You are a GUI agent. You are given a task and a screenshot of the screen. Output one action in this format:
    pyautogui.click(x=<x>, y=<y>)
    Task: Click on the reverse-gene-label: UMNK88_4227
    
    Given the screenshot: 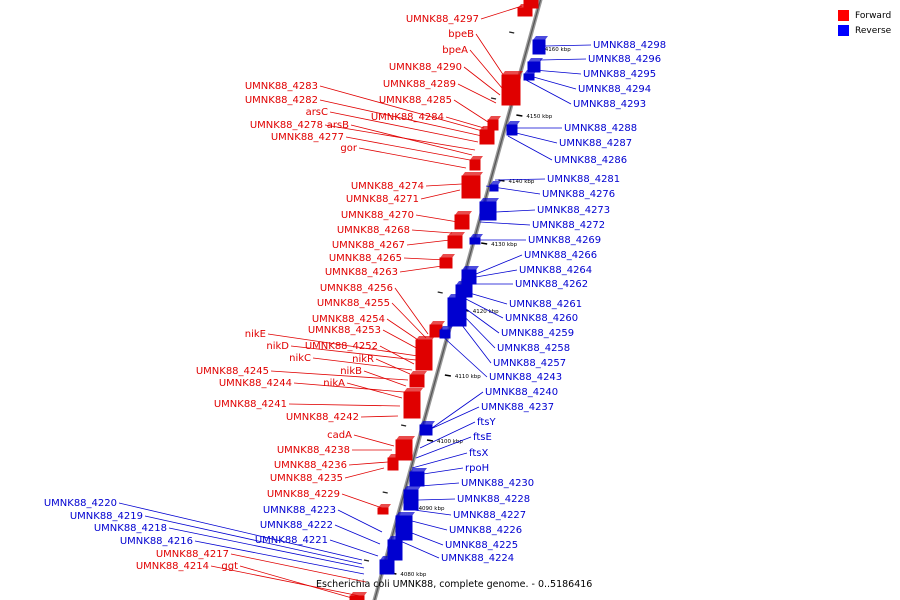 What is the action you would take?
    pyautogui.click(x=489, y=515)
    